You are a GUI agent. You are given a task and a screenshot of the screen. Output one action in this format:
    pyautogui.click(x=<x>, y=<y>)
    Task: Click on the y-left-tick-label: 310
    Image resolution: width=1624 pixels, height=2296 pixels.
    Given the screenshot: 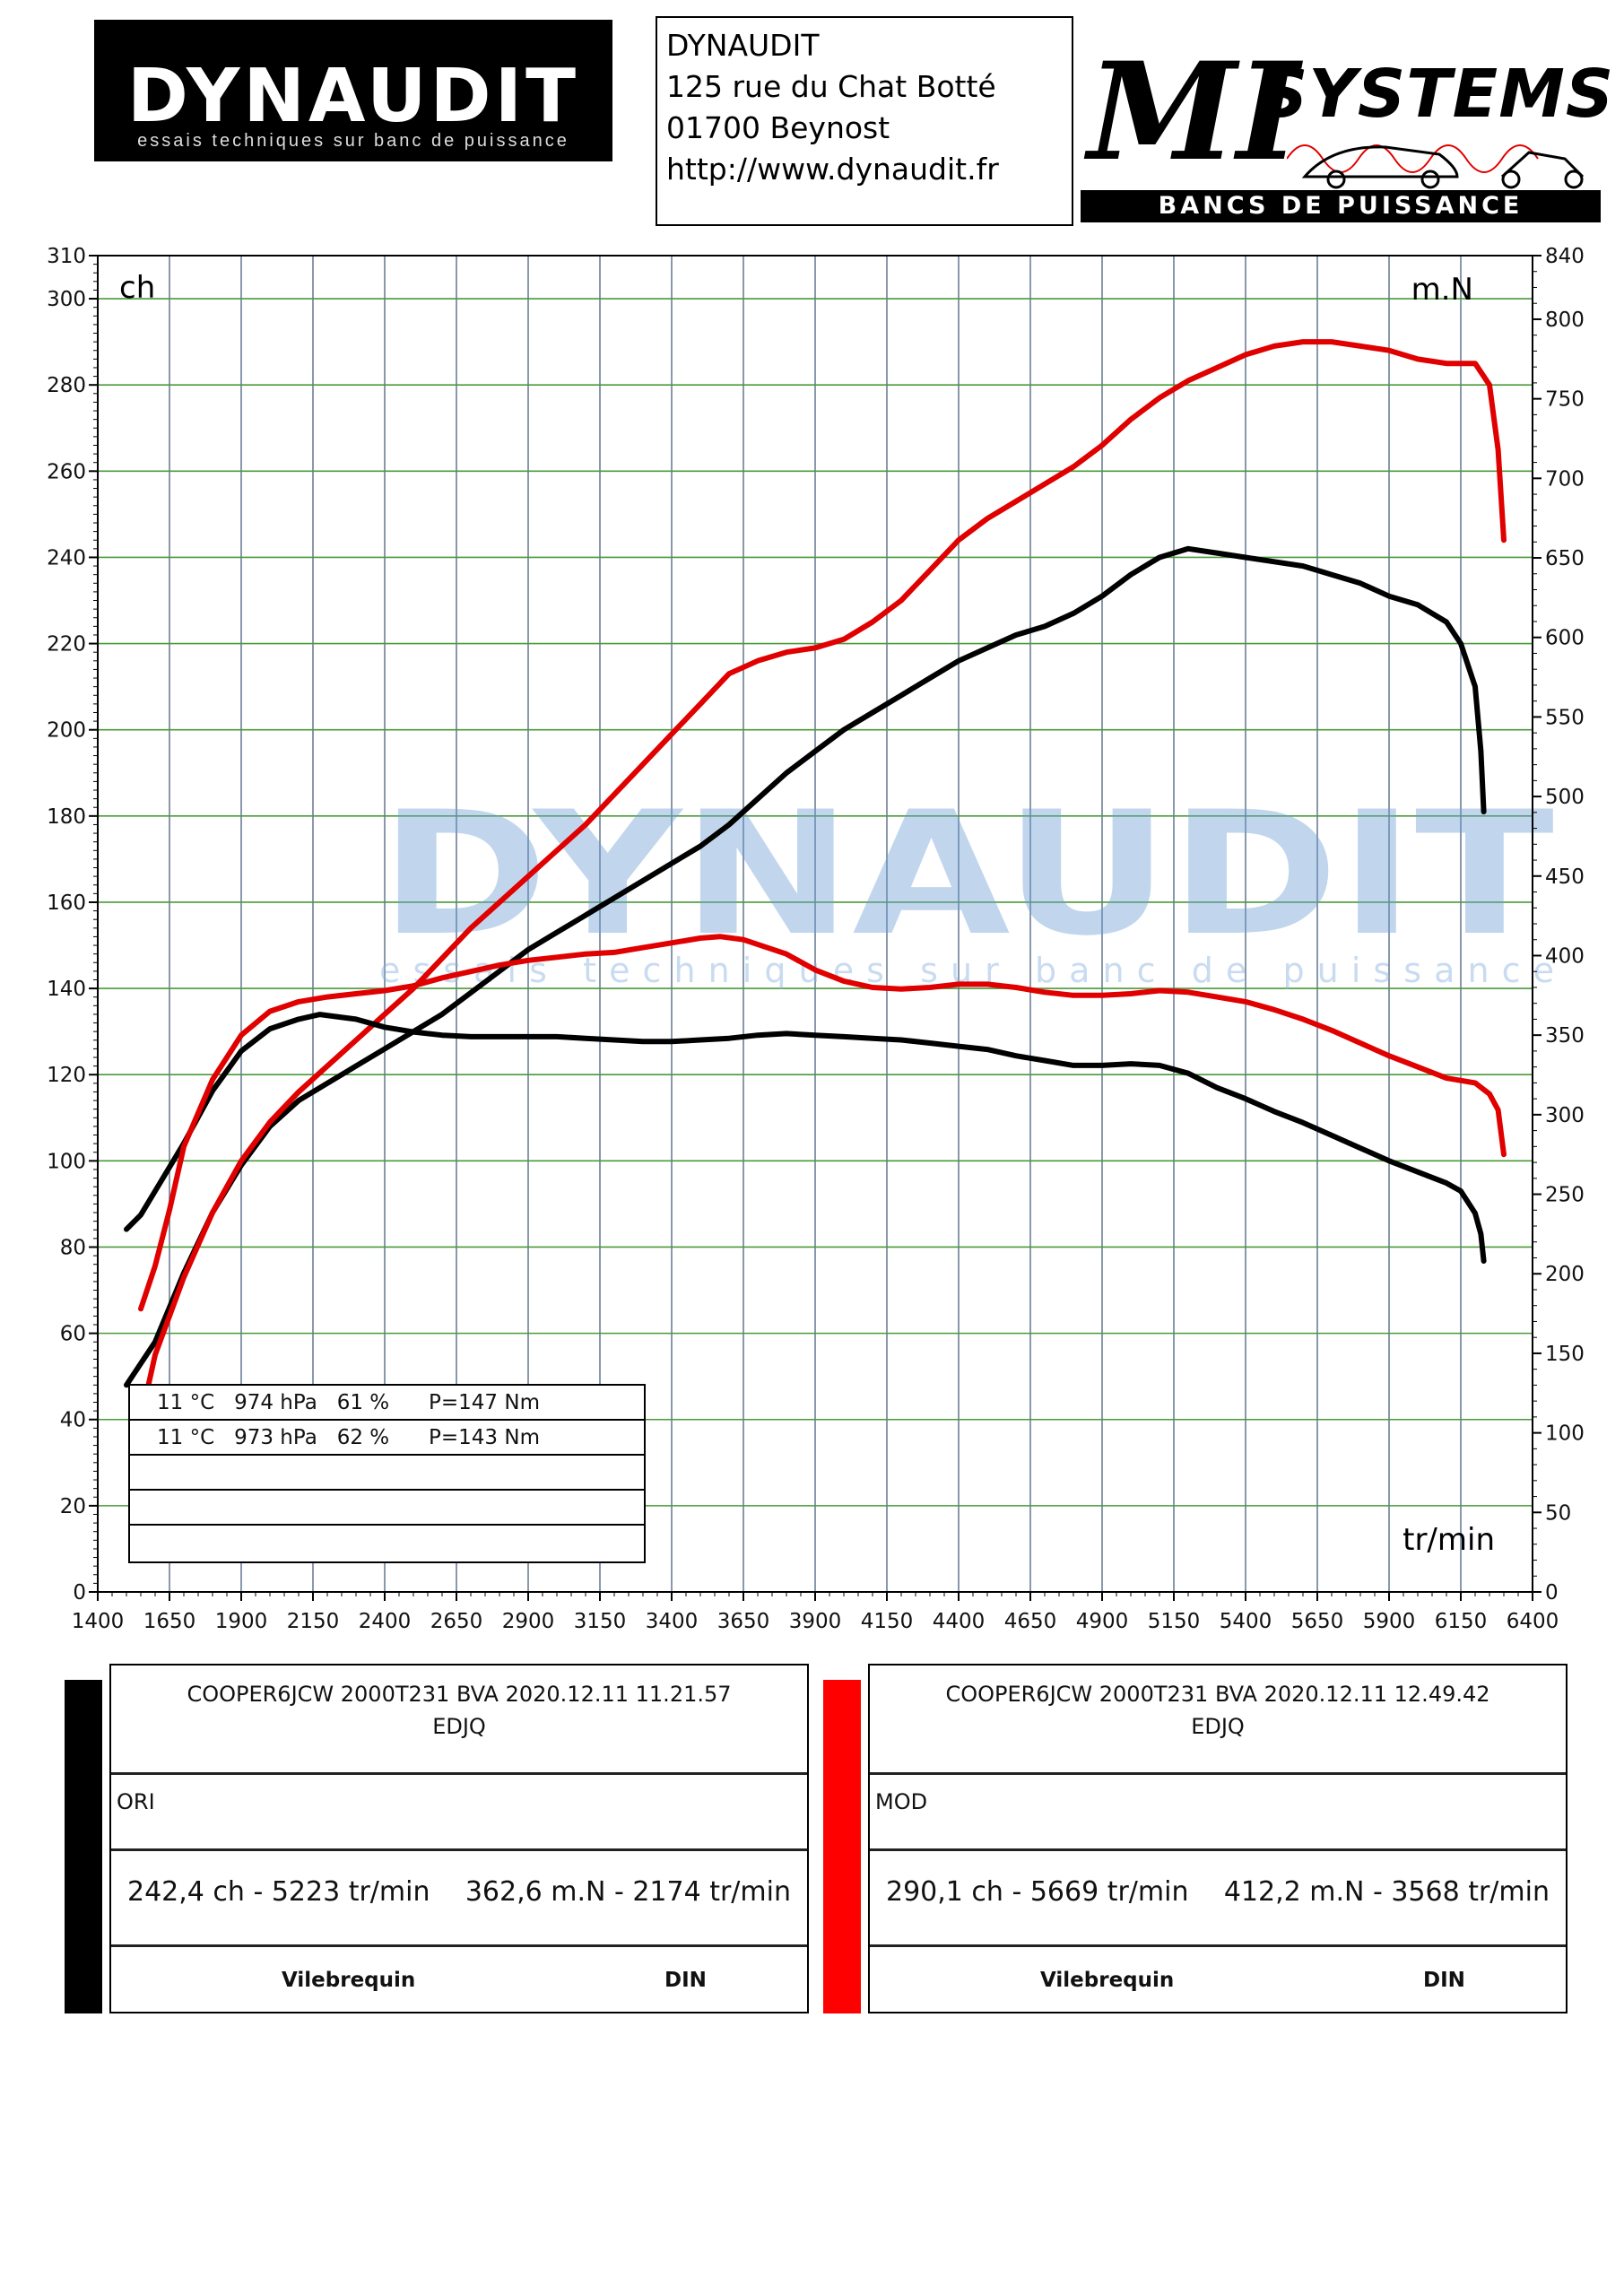 What is the action you would take?
    pyautogui.click(x=66, y=256)
    